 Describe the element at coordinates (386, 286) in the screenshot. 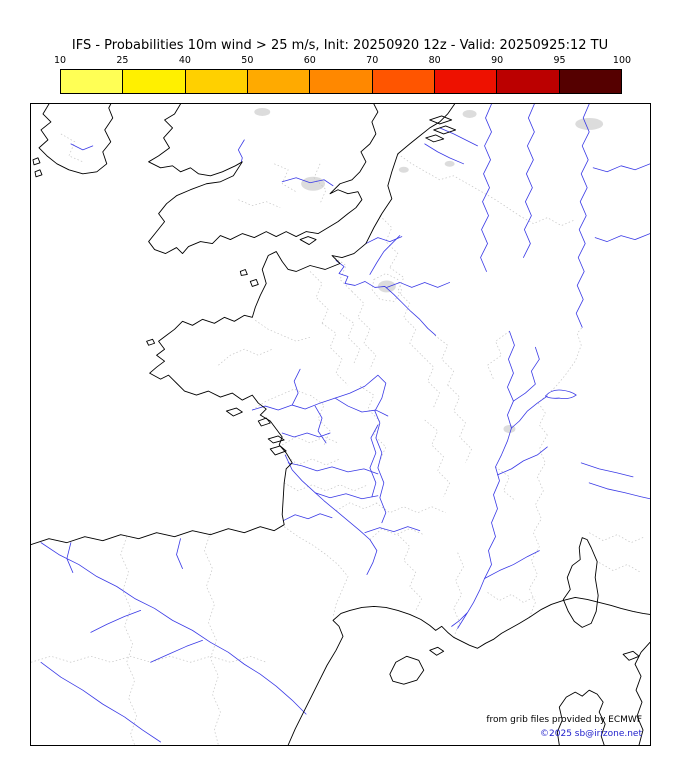

I see `urban-paris` at that location.